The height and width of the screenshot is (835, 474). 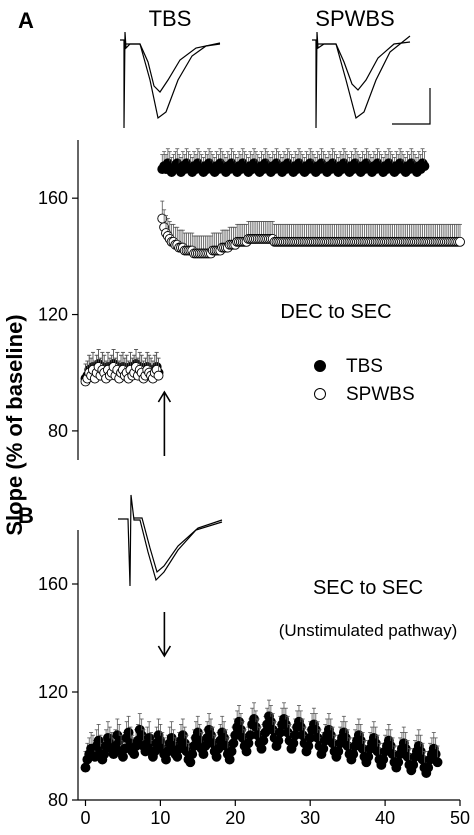 I want to click on panel-a-label: A, so click(x=26, y=20).